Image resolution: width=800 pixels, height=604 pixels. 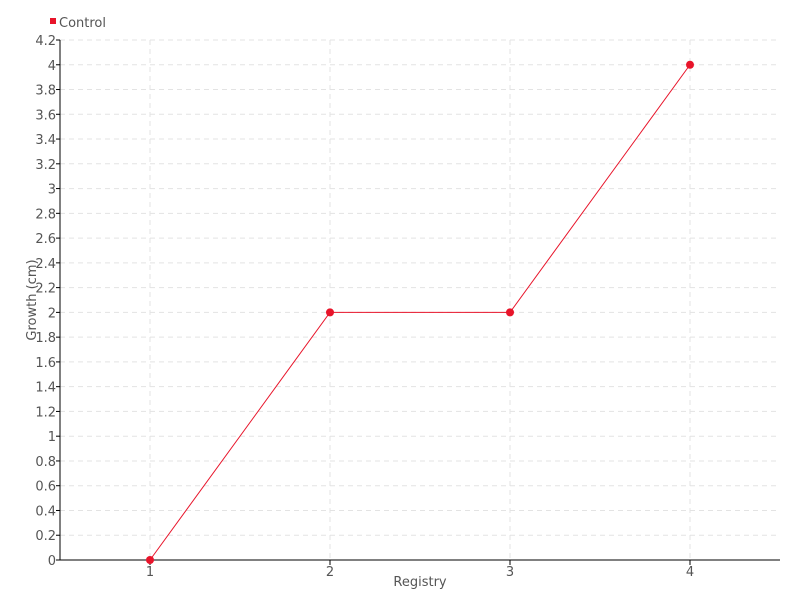 I want to click on y-tick-label: 1, so click(x=52, y=437).